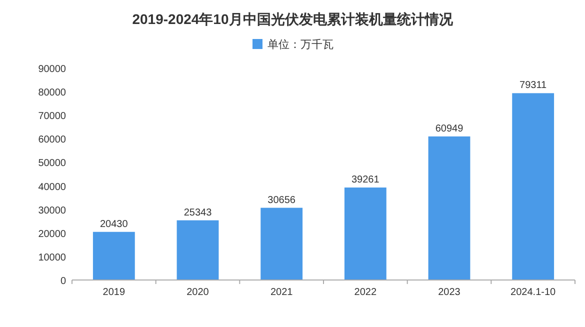 The height and width of the screenshot is (327, 585). What do you see at coordinates (114, 292) in the screenshot?
I see `x-tick-label: 2019` at bounding box center [114, 292].